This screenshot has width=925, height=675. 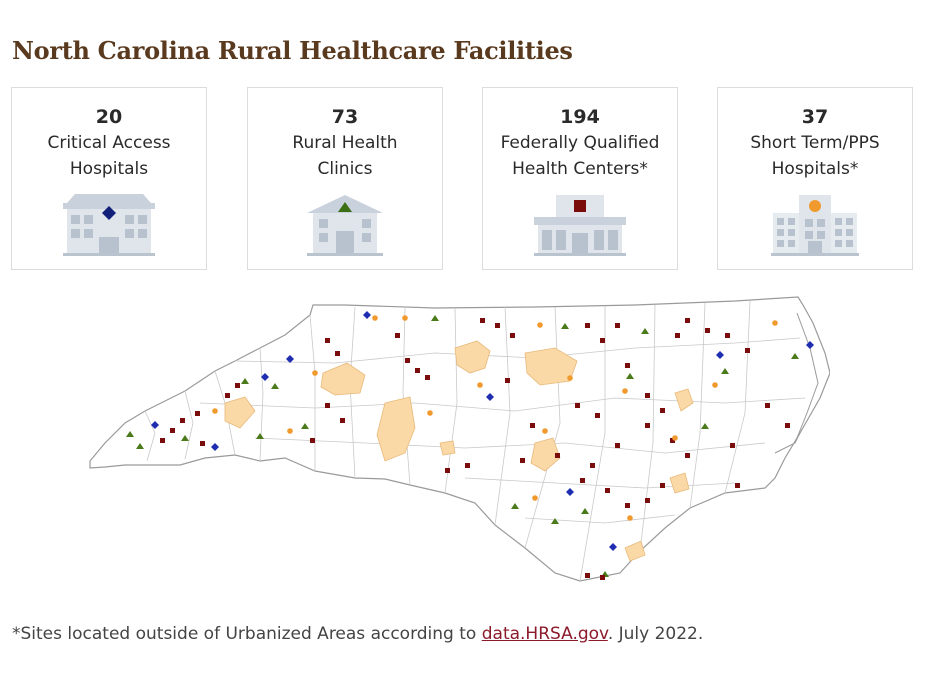 I want to click on hospital-building-icon, so click(x=815, y=225).